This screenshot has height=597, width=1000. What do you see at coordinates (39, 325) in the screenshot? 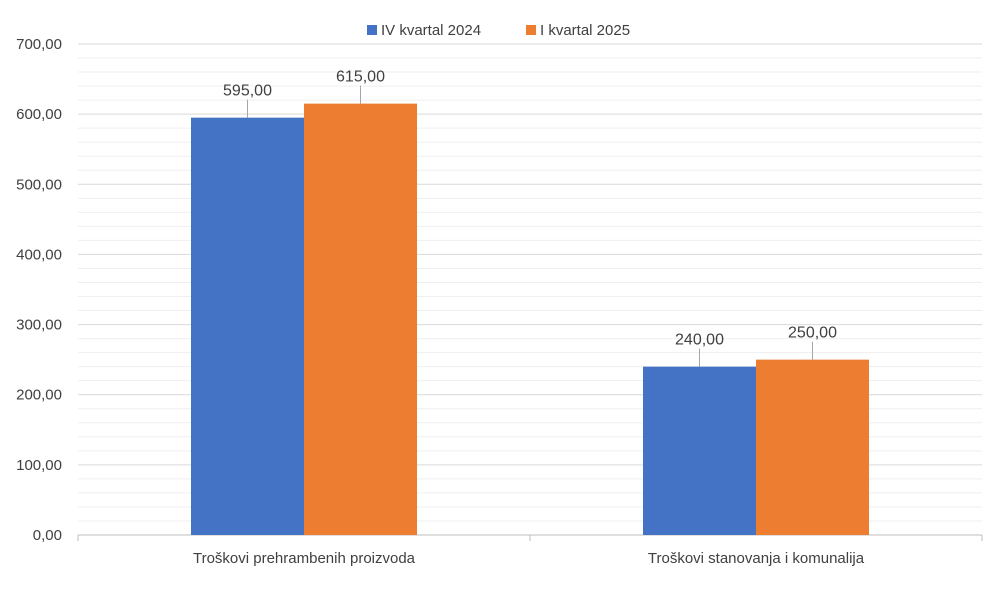
I see `y-tick-label: 300,00` at bounding box center [39, 325].